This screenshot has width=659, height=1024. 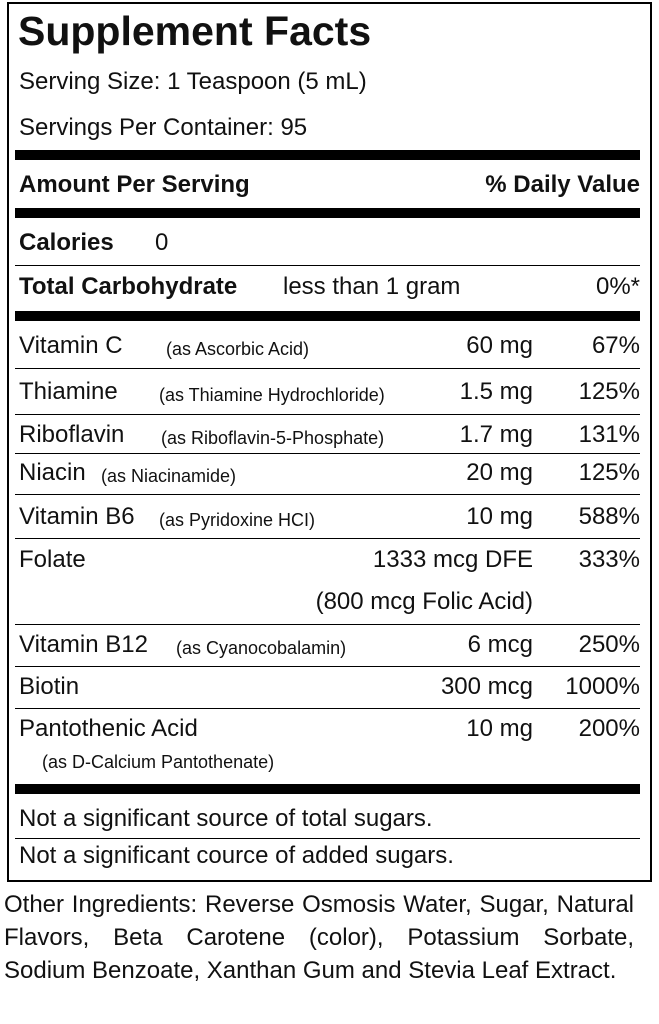 I want to click on nutrient-name: Folate, so click(x=52, y=559).